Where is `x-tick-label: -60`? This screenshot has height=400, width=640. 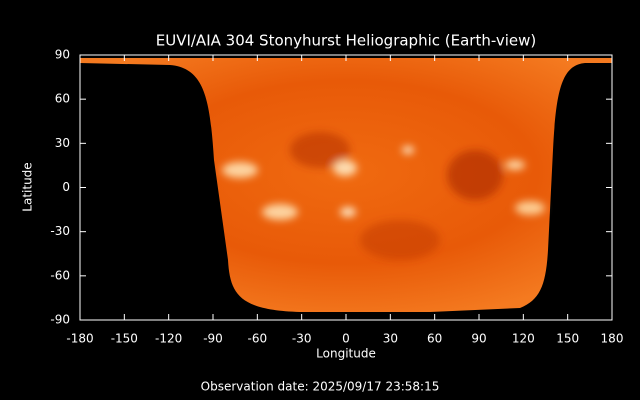
x-tick-label: -60 is located at coordinates (258, 339).